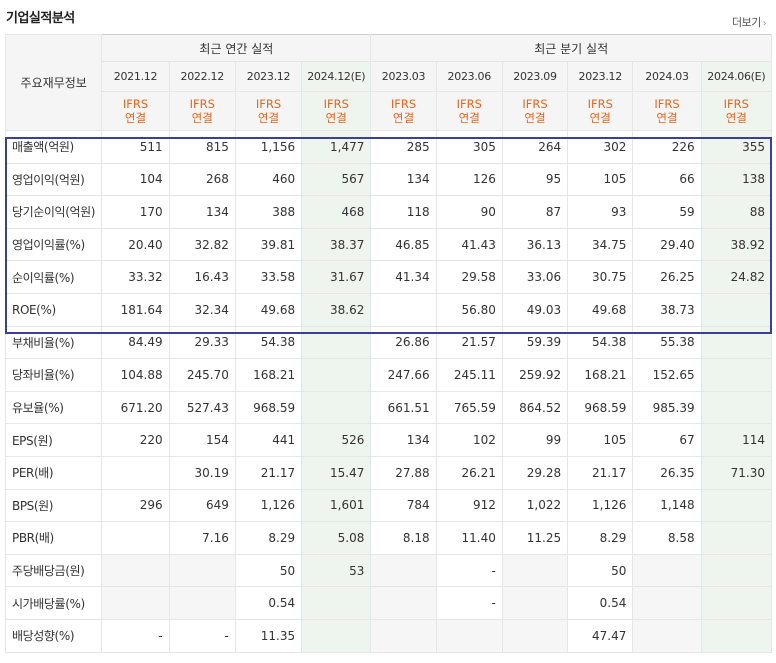 This screenshot has width=776, height=663. I want to click on table-row: EPS(원) 220 154 441 526 134 102 99 105 67 114, so click(388, 440).